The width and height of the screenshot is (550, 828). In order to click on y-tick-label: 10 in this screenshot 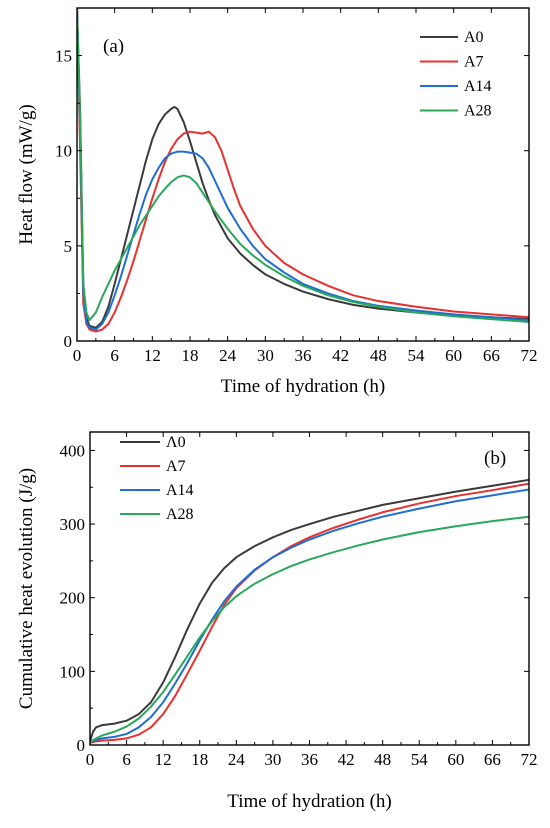, I will do `click(63, 151)`.